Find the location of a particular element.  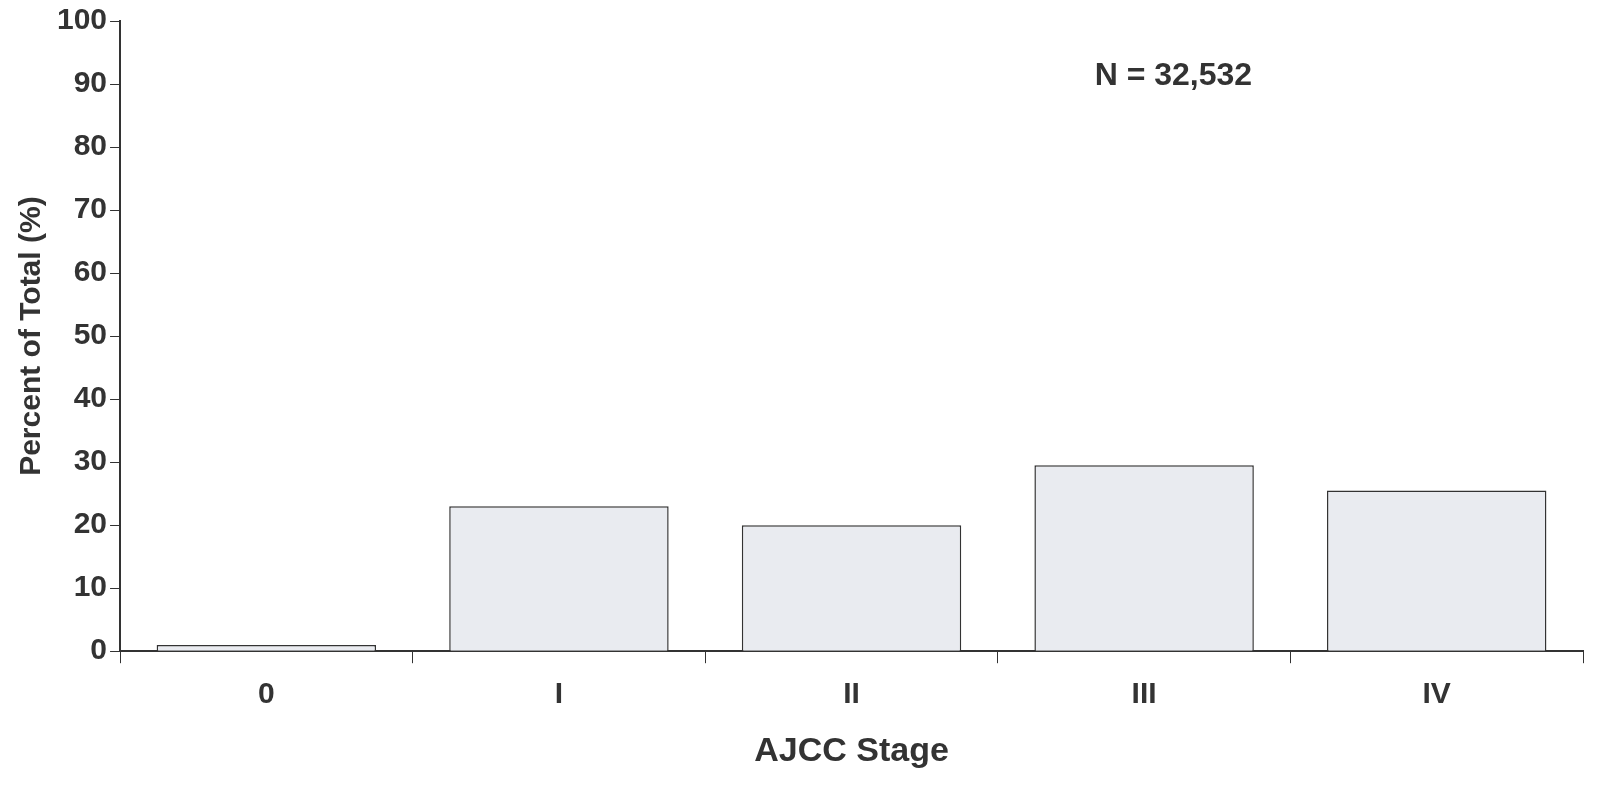

annotation: N = 32,532 is located at coordinates (1173, 73).